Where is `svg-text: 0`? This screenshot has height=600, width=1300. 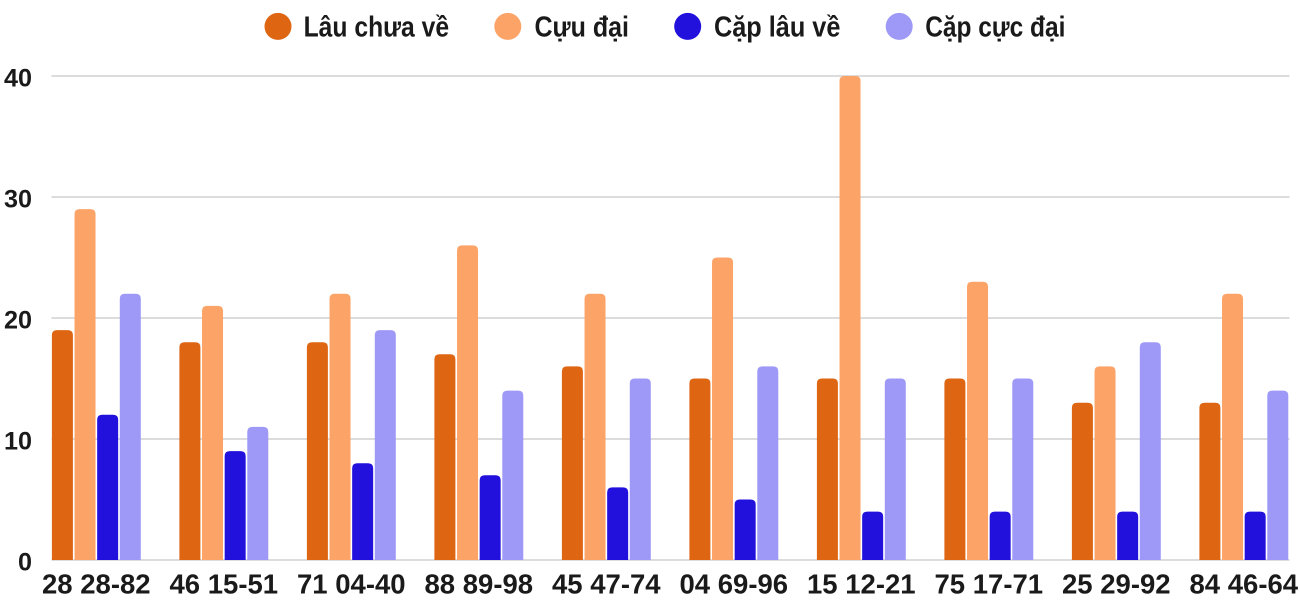
svg-text: 0 is located at coordinates (25, 563).